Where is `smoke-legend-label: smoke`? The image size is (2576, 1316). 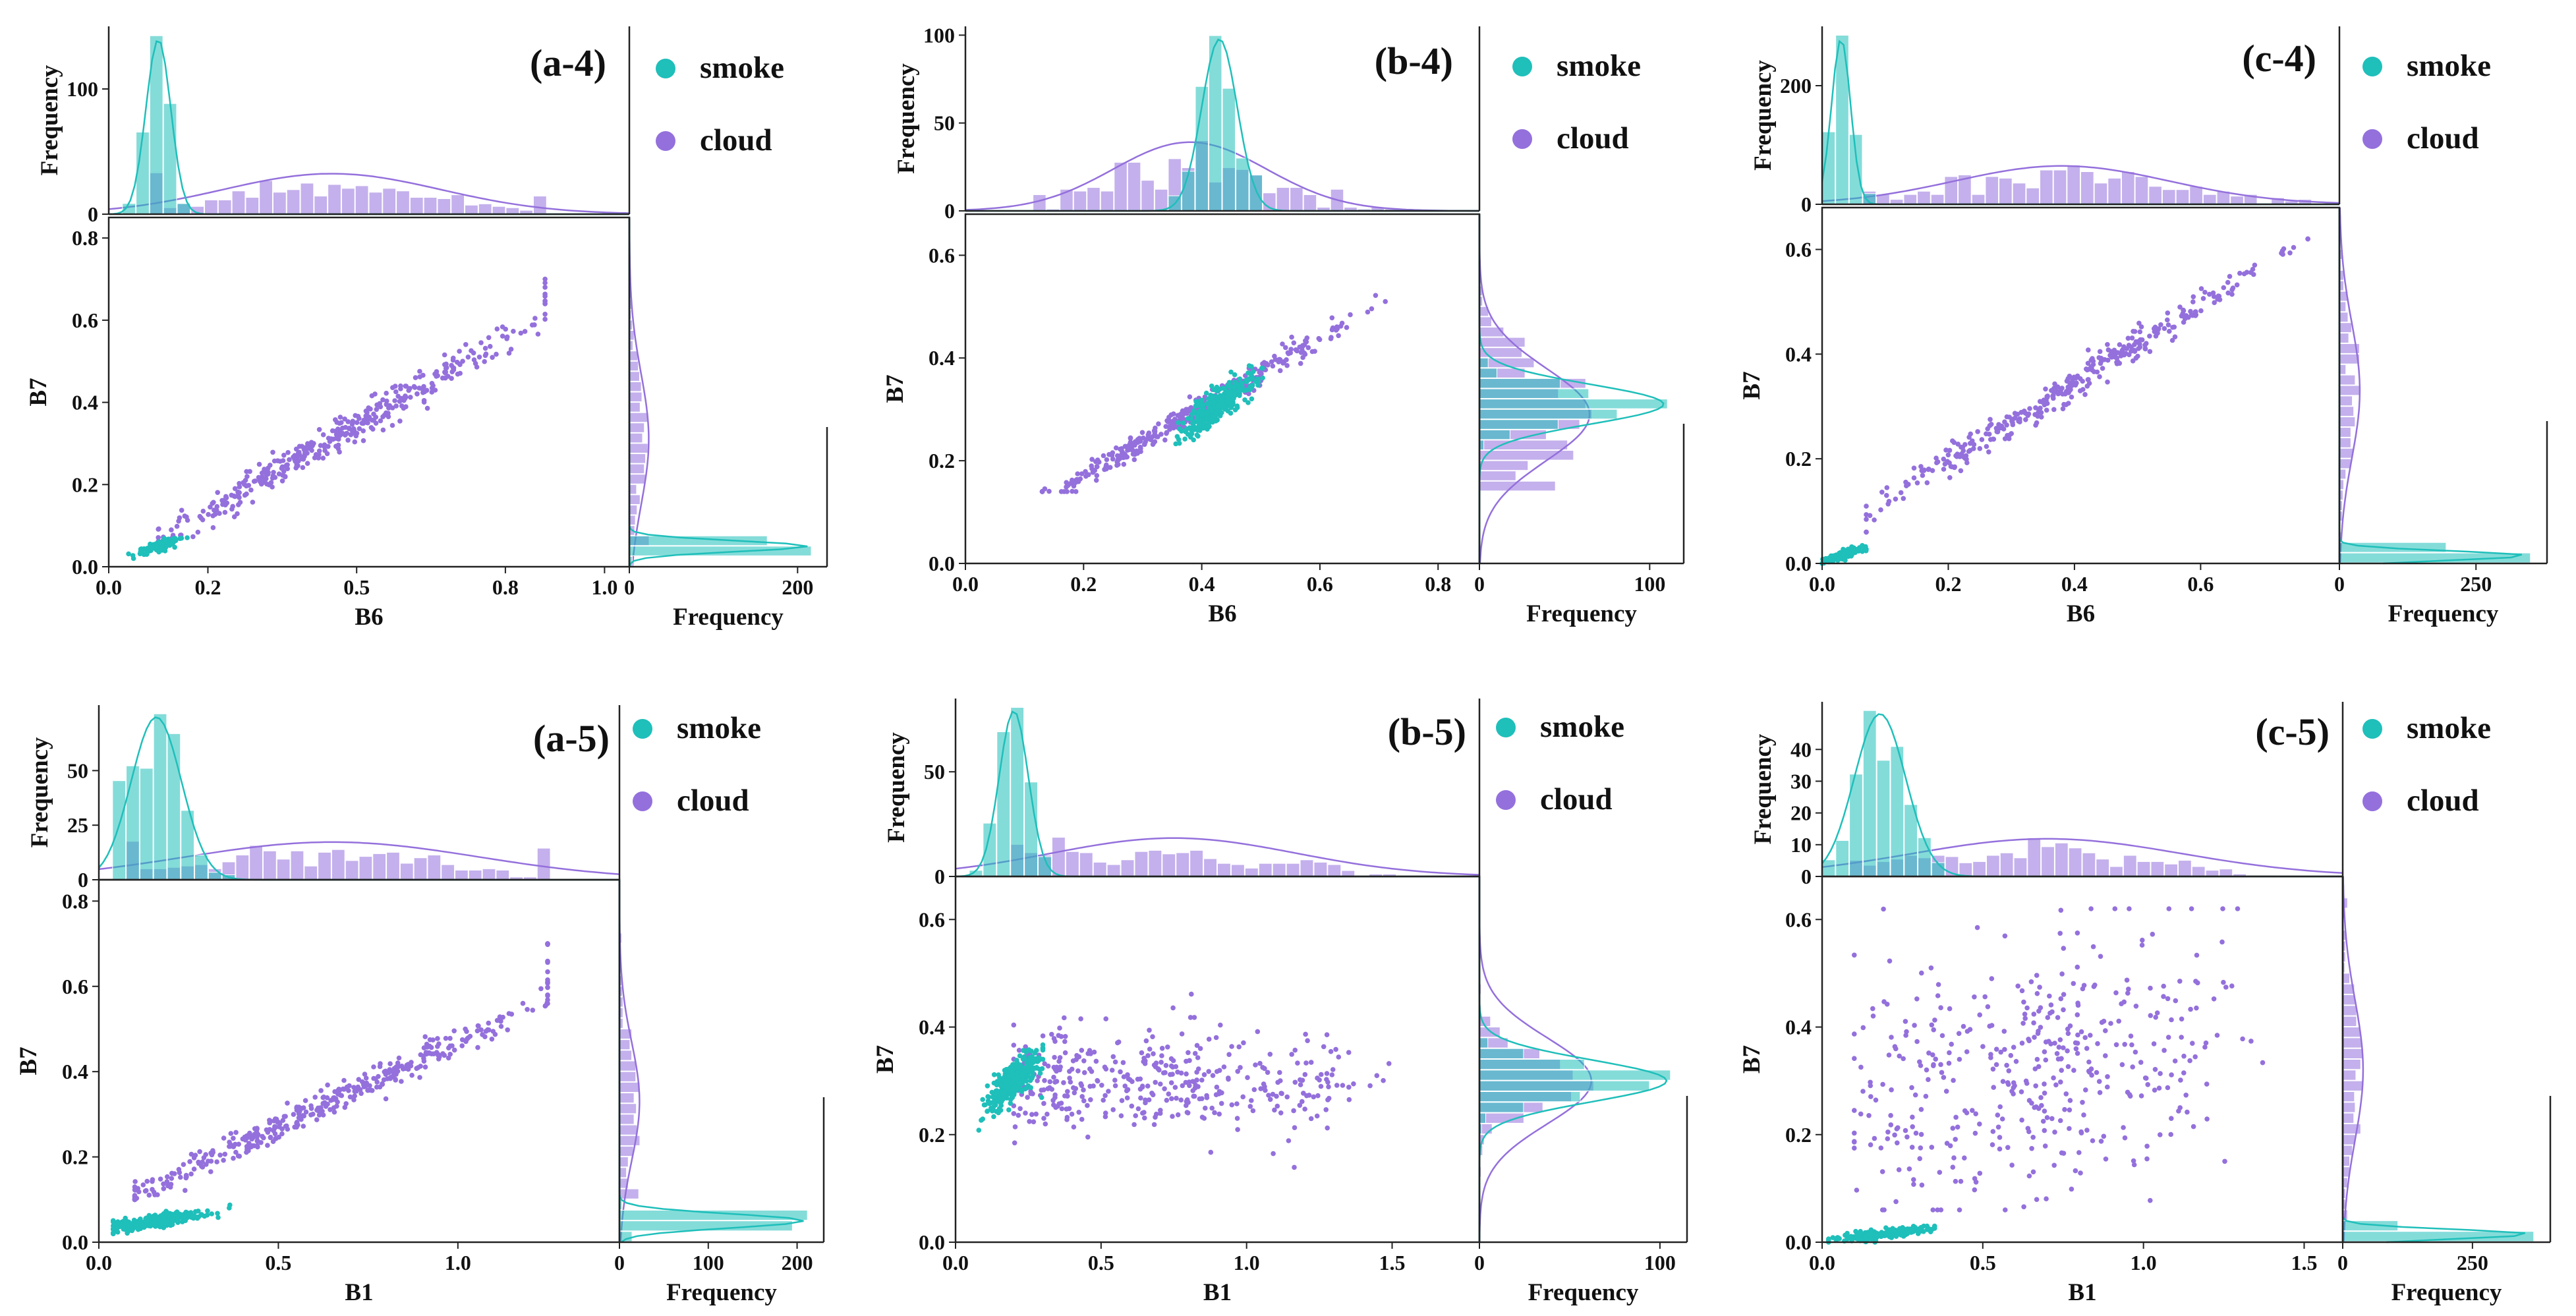 smoke-legend-label: smoke is located at coordinates (2449, 66).